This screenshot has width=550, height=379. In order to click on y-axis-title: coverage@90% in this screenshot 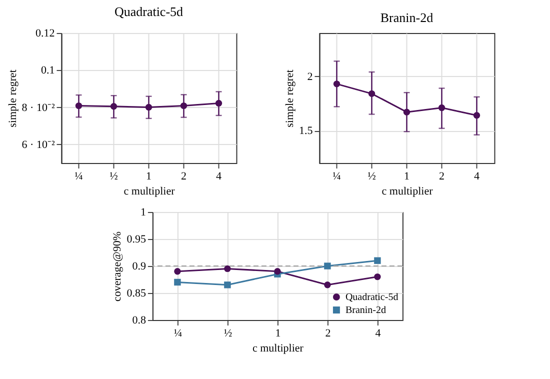, I will do `click(118, 267)`.